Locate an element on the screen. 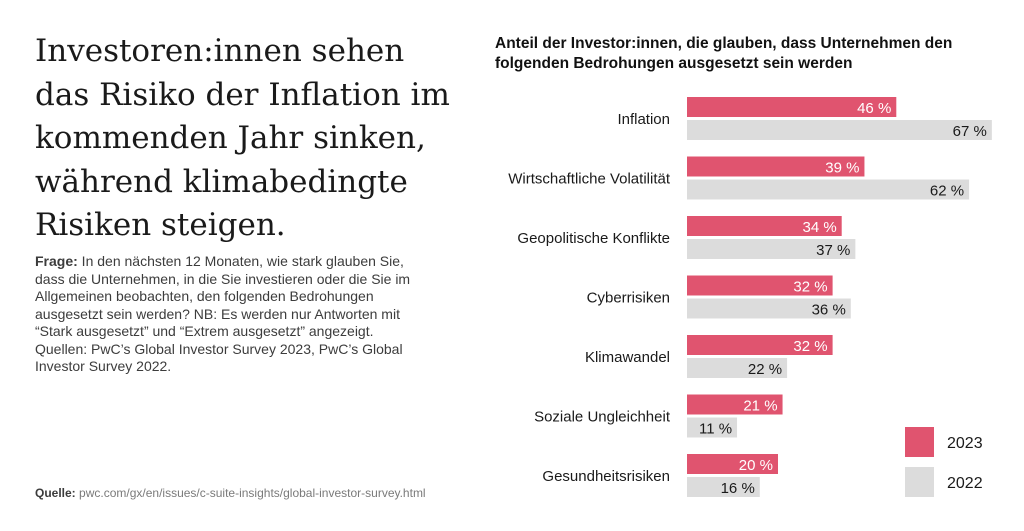 This screenshot has height=531, width=1024. data-label-2022: 36 % is located at coordinates (829, 310).